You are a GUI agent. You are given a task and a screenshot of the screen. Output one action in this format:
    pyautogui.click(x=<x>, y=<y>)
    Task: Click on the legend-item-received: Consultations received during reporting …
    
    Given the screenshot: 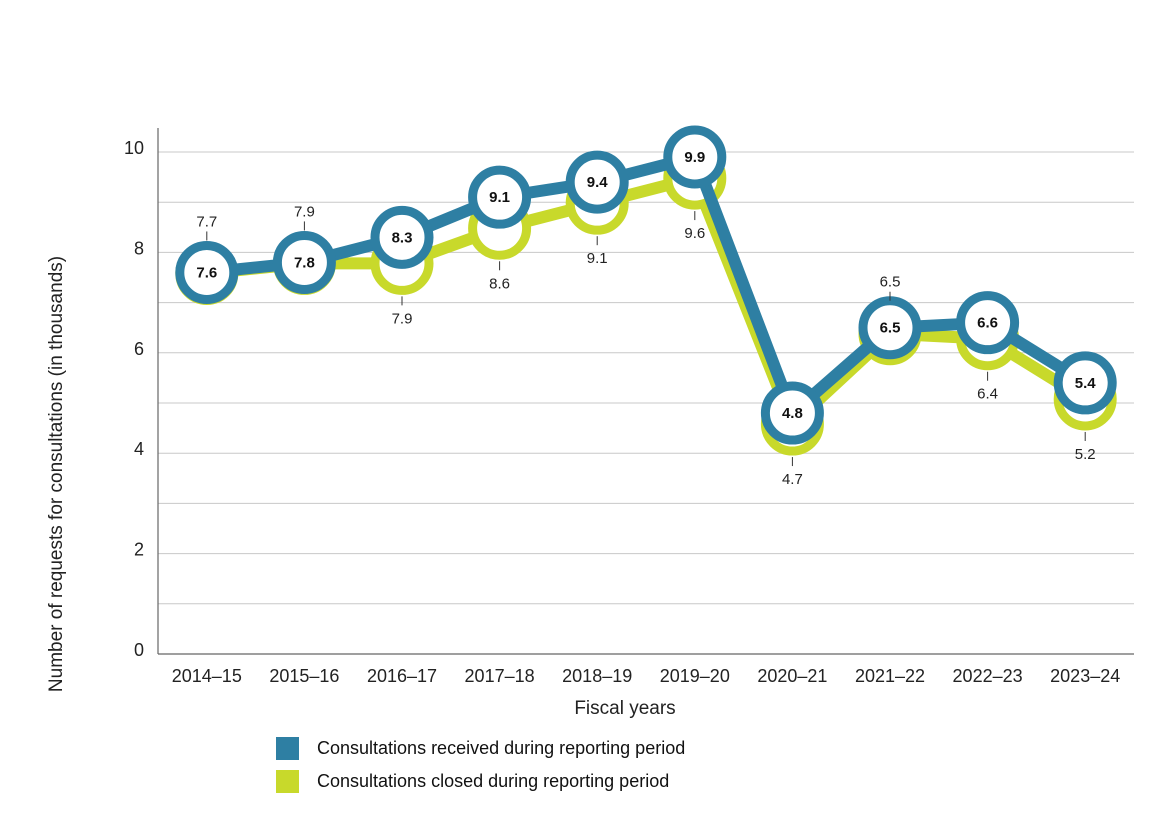 What is the action you would take?
    pyautogui.click(x=480, y=748)
    